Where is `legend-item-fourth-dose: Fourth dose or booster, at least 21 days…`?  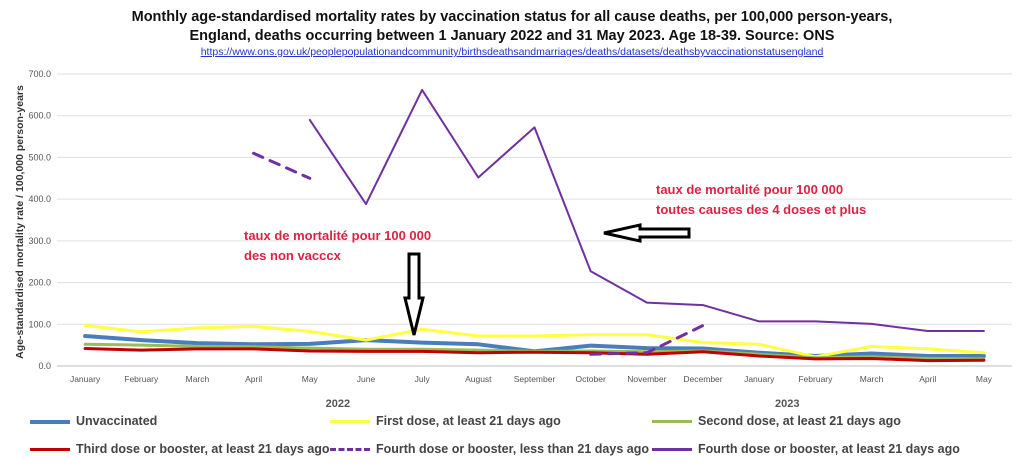 legend-item-fourth-dose: Fourth dose or booster, at least 21 days… is located at coordinates (806, 449).